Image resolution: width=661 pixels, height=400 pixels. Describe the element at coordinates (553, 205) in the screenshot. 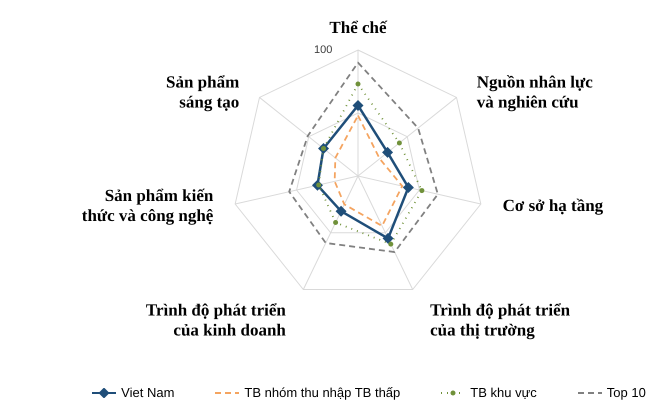

I see `spoke-label: Cơ sở hạ tầng` at that location.